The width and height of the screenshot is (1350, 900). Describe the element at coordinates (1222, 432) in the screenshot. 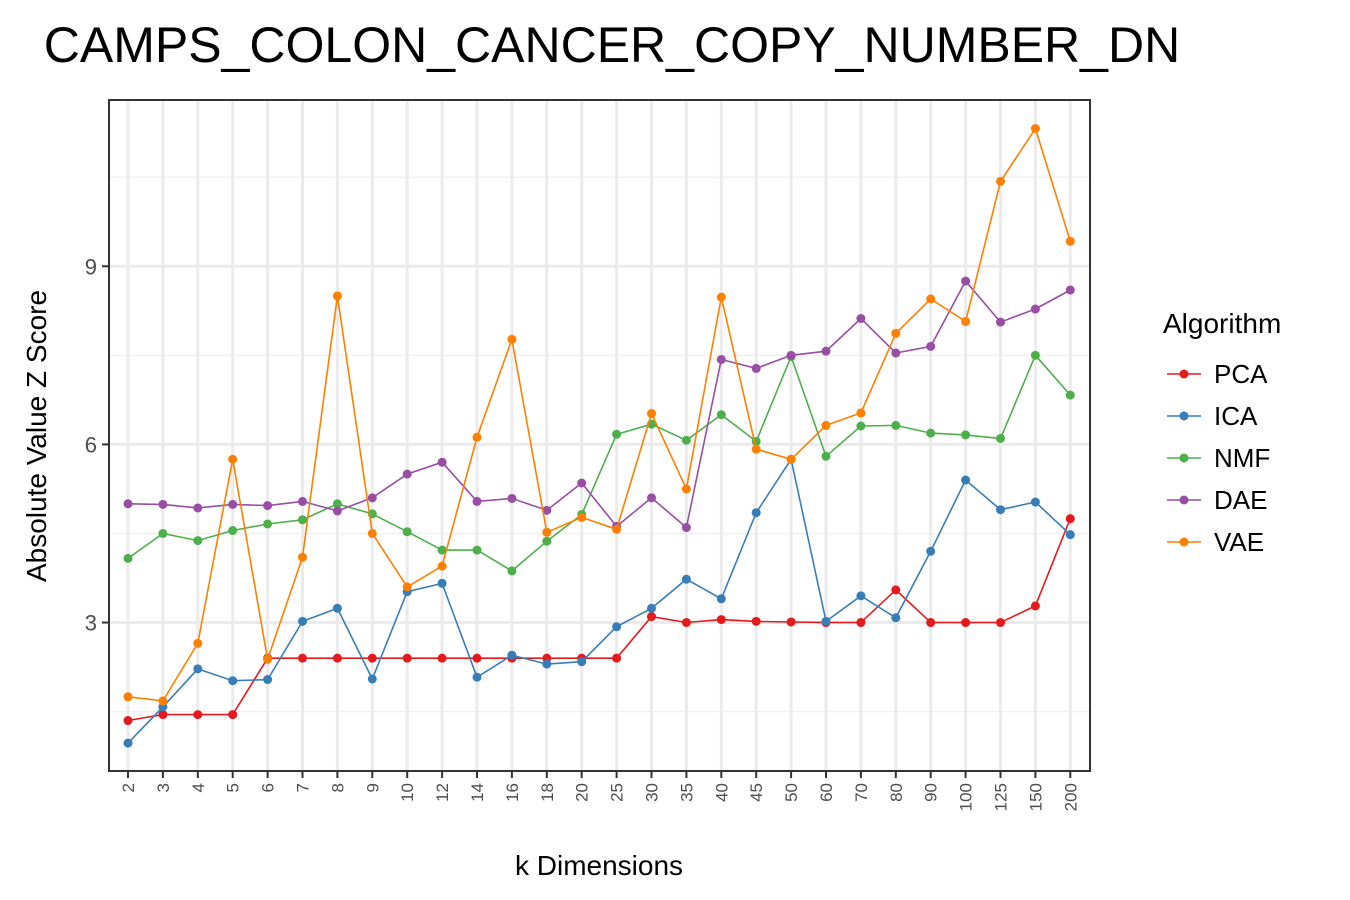

I see `legend: Algorithm PCA ICA NMF DAE VAE` at that location.